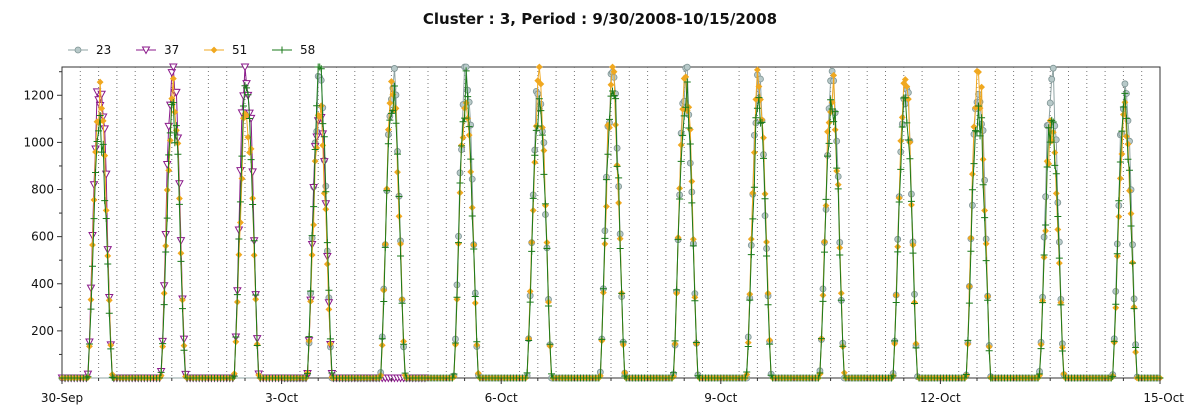  What do you see at coordinates (171, 50) in the screenshot?
I see `legend-label: 37` at bounding box center [171, 50].